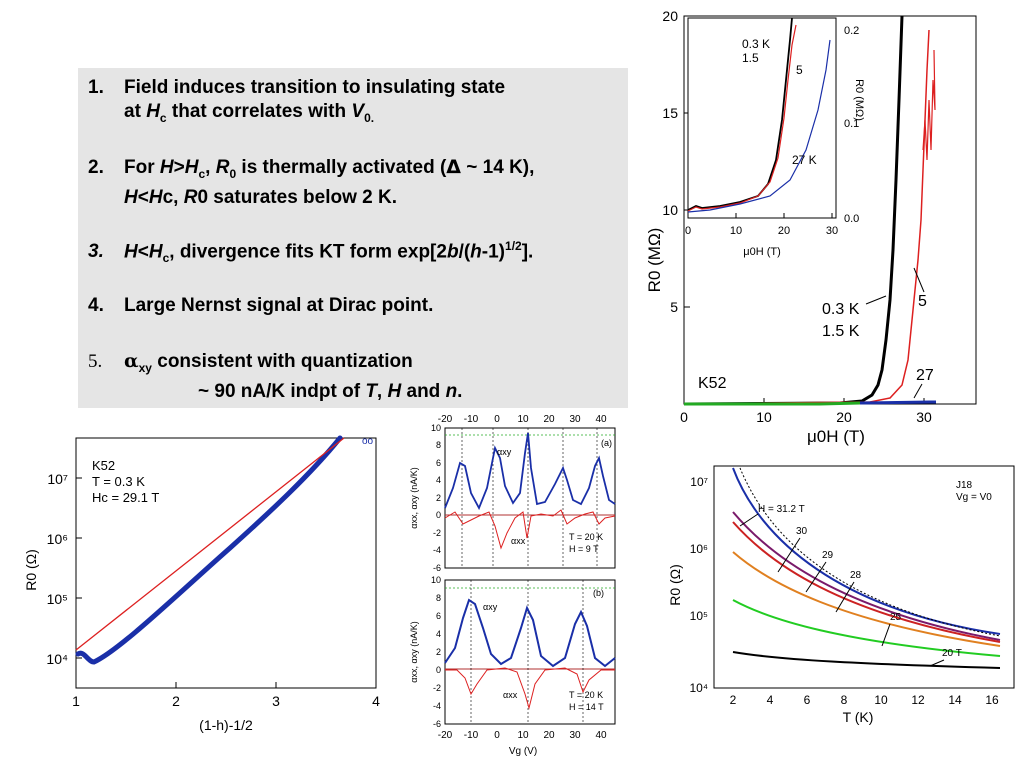  Describe the element at coordinates (764, 417) in the screenshot. I see `main-xtick: 10` at that location.